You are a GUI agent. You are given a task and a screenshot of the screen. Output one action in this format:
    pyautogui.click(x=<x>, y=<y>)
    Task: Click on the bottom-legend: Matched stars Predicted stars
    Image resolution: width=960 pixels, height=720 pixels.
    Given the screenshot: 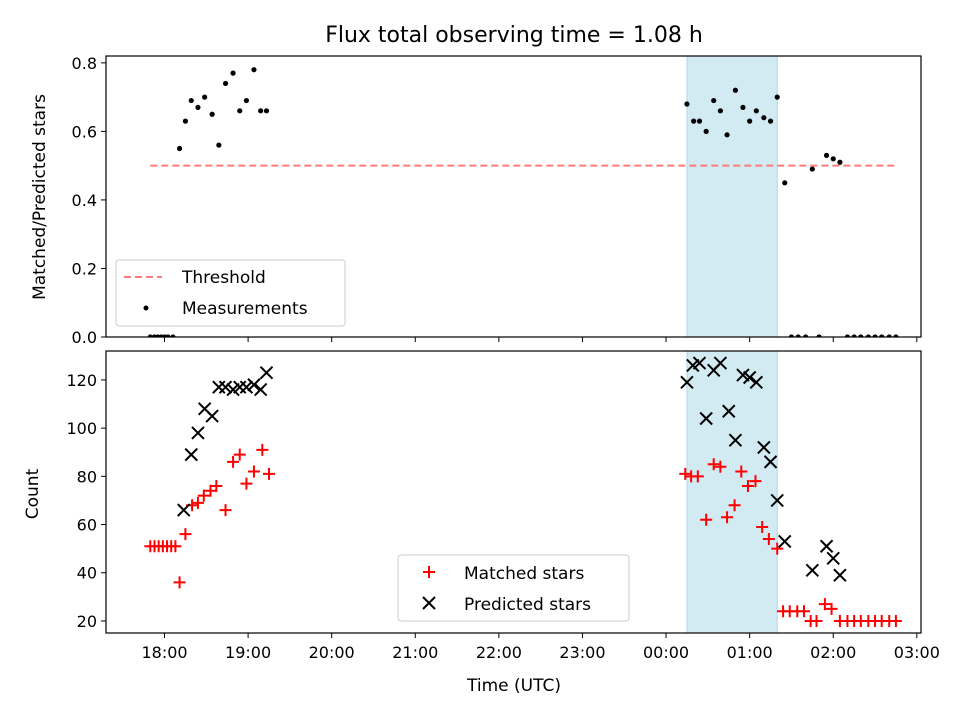 What is the action you would take?
    pyautogui.click(x=513, y=588)
    